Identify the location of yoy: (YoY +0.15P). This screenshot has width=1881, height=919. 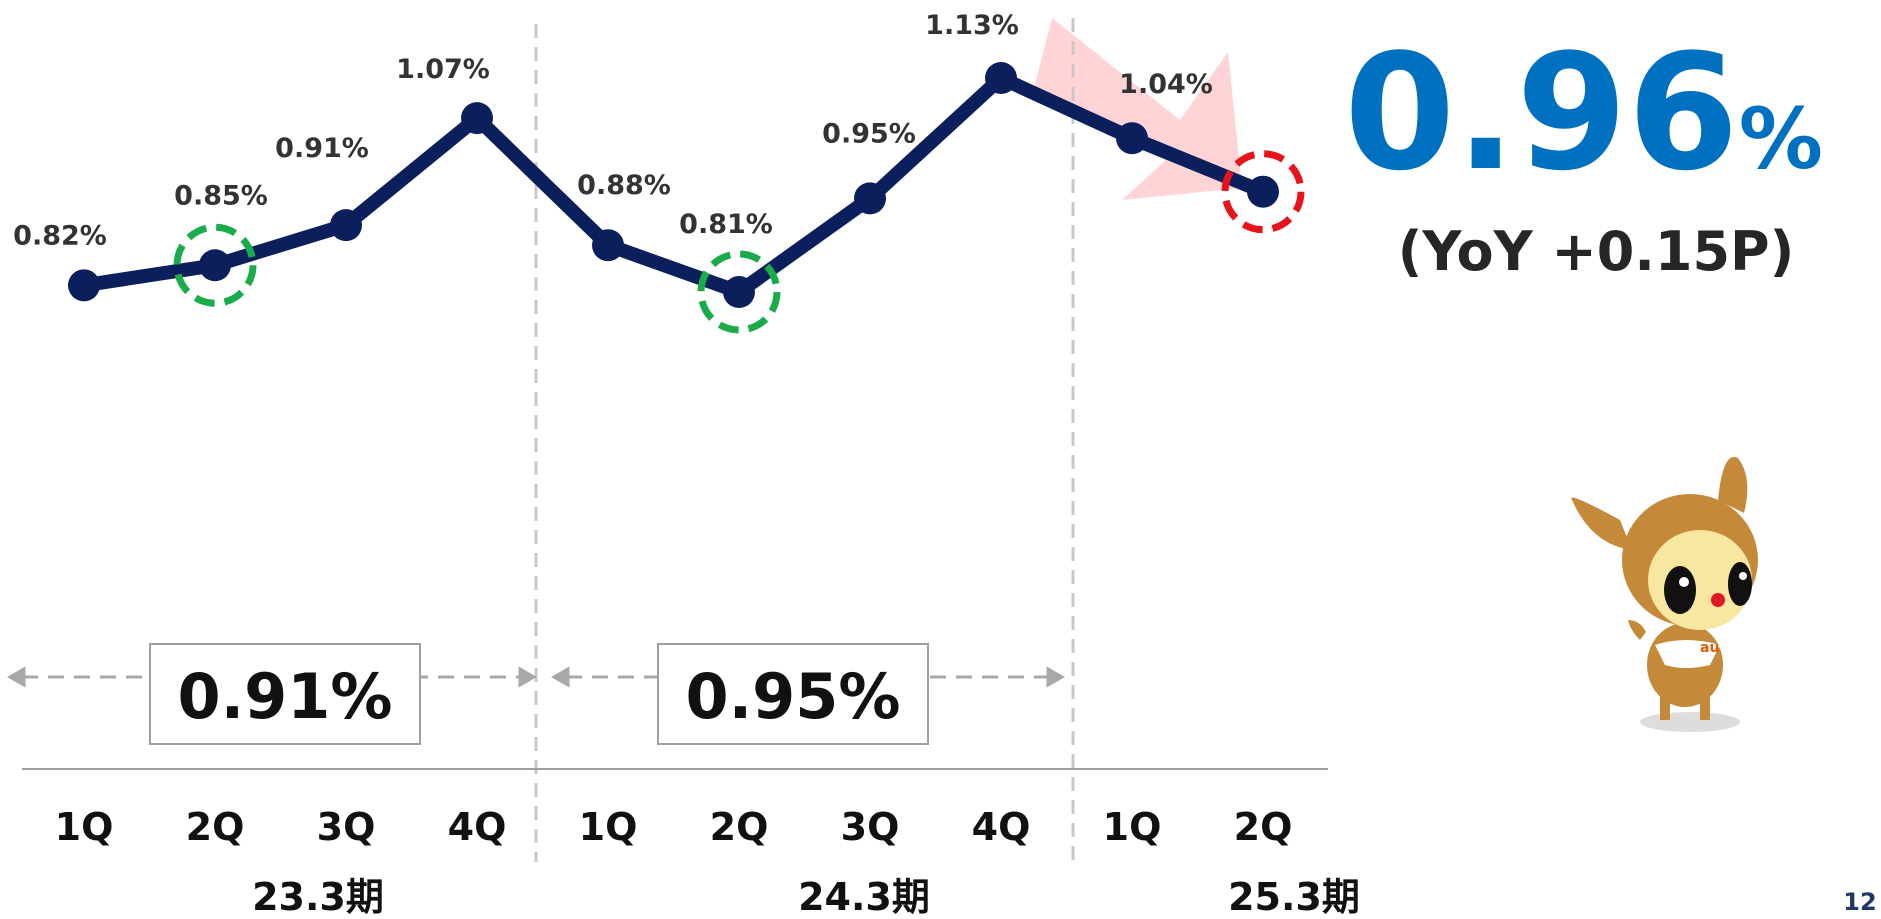
(1596, 251).